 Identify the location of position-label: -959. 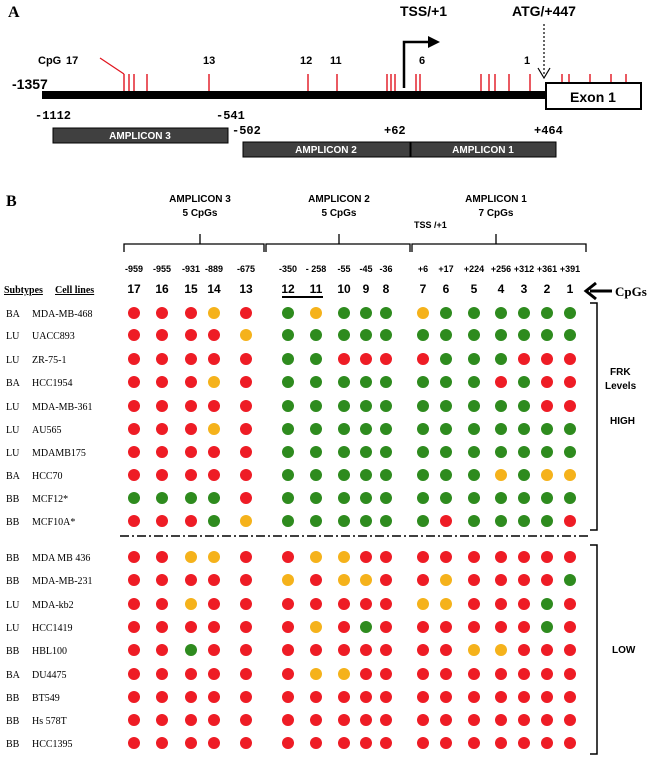
(134, 269).